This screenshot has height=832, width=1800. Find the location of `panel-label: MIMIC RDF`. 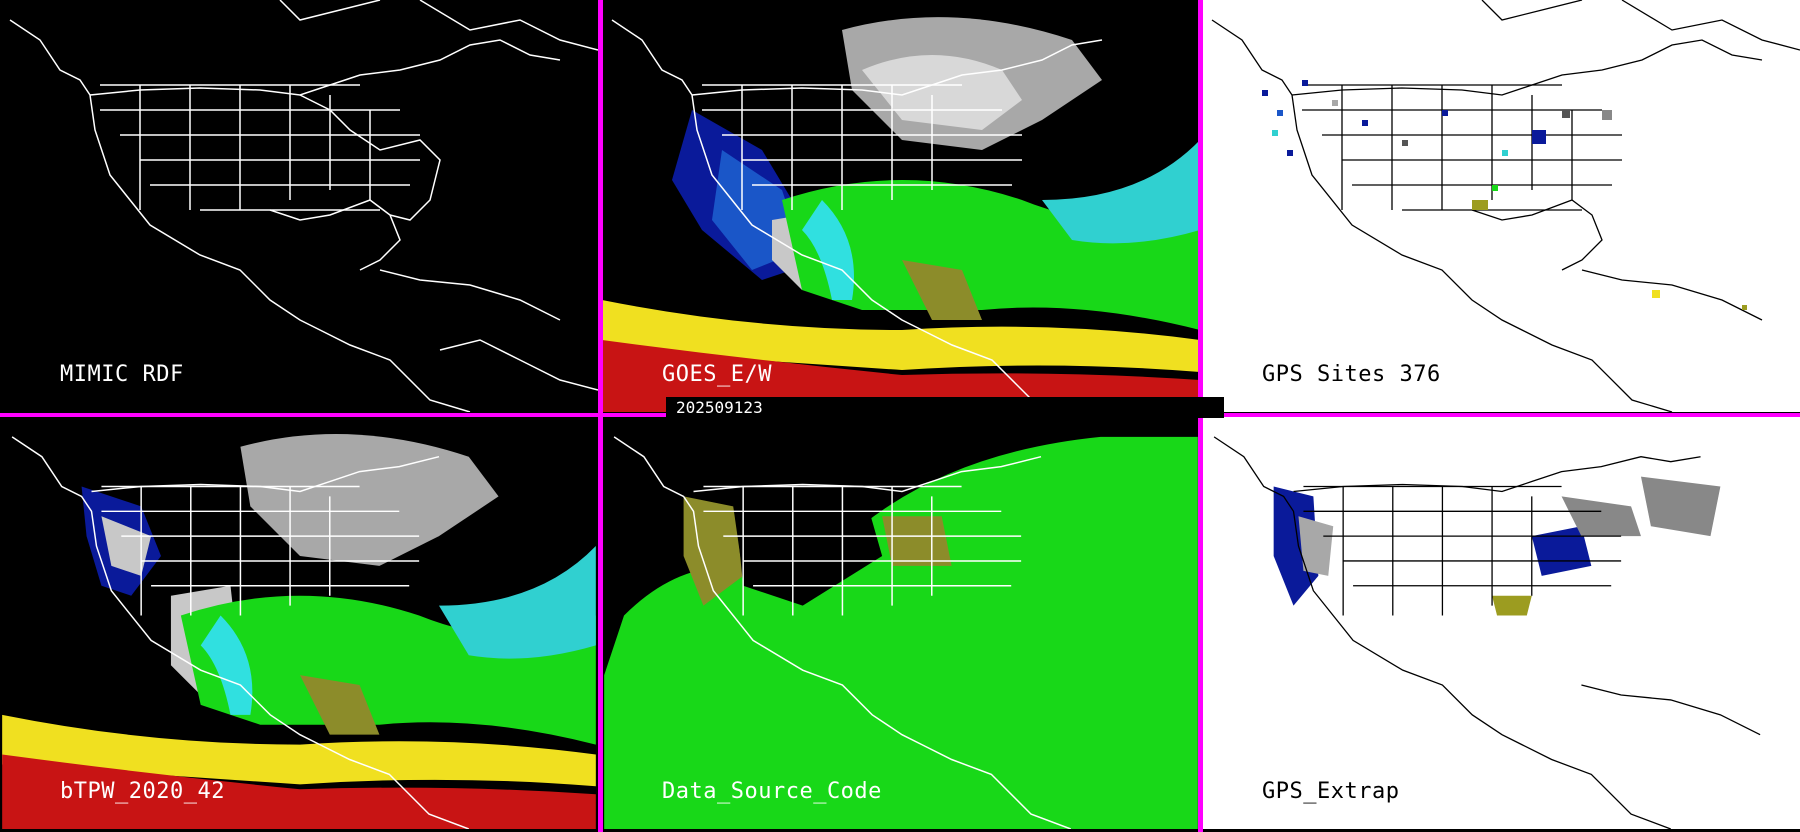

panel-label: MIMIC RDF is located at coordinates (122, 374).